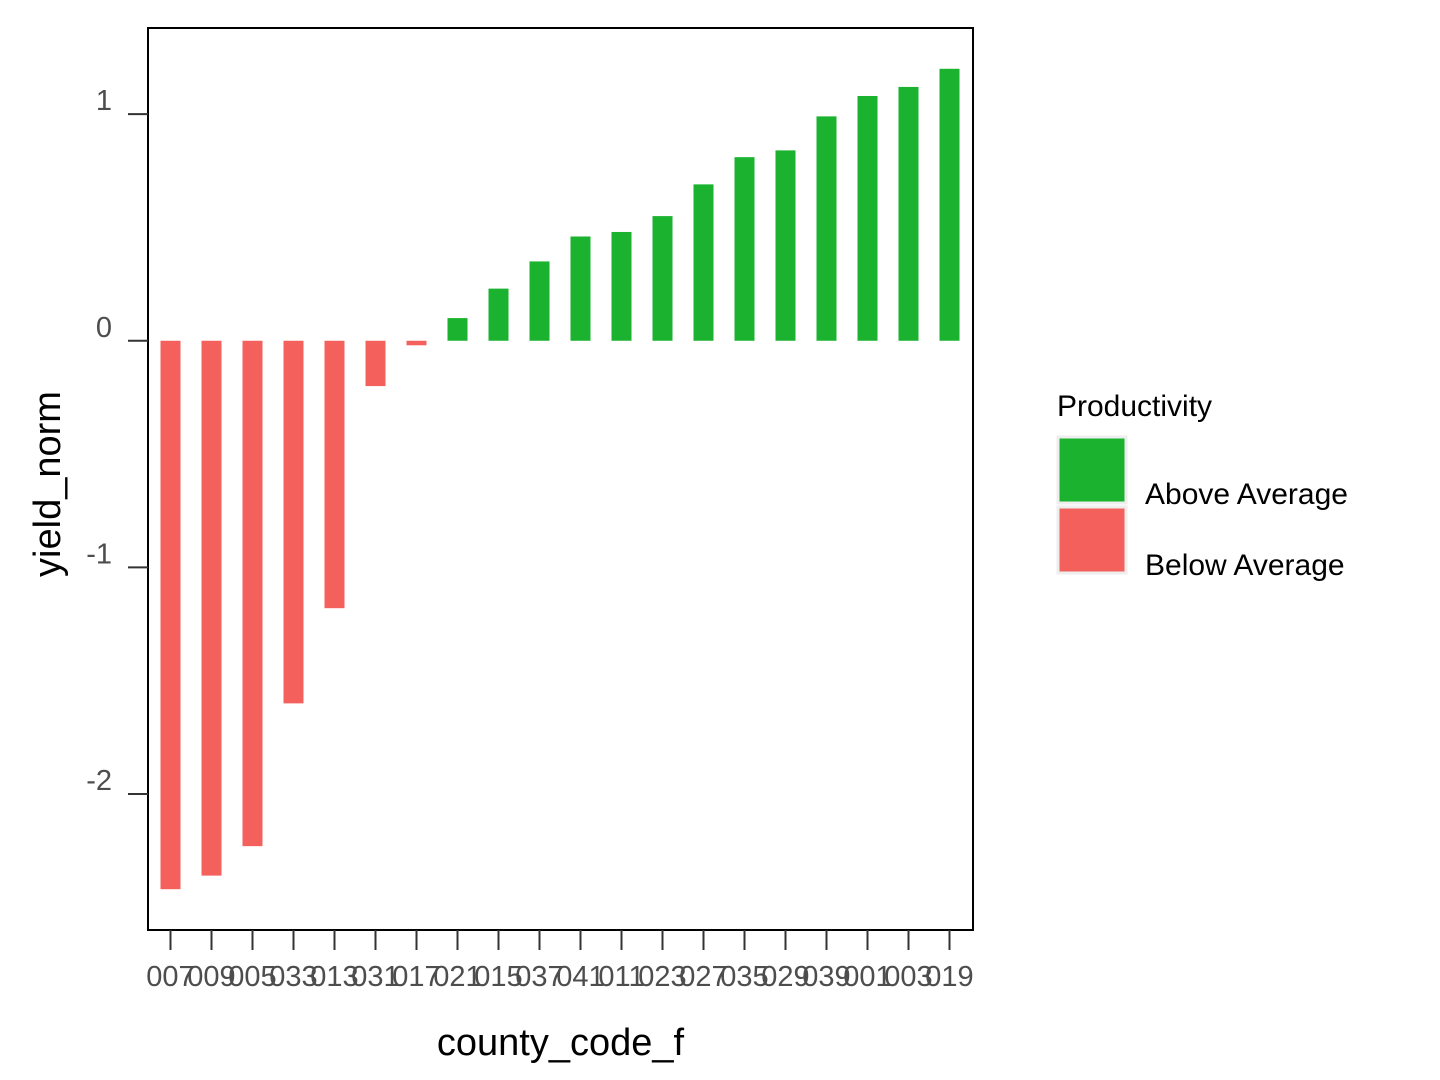 This screenshot has width=1440, height=1080. What do you see at coordinates (867, 977) in the screenshot?
I see `x-tick-label: 001` at bounding box center [867, 977].